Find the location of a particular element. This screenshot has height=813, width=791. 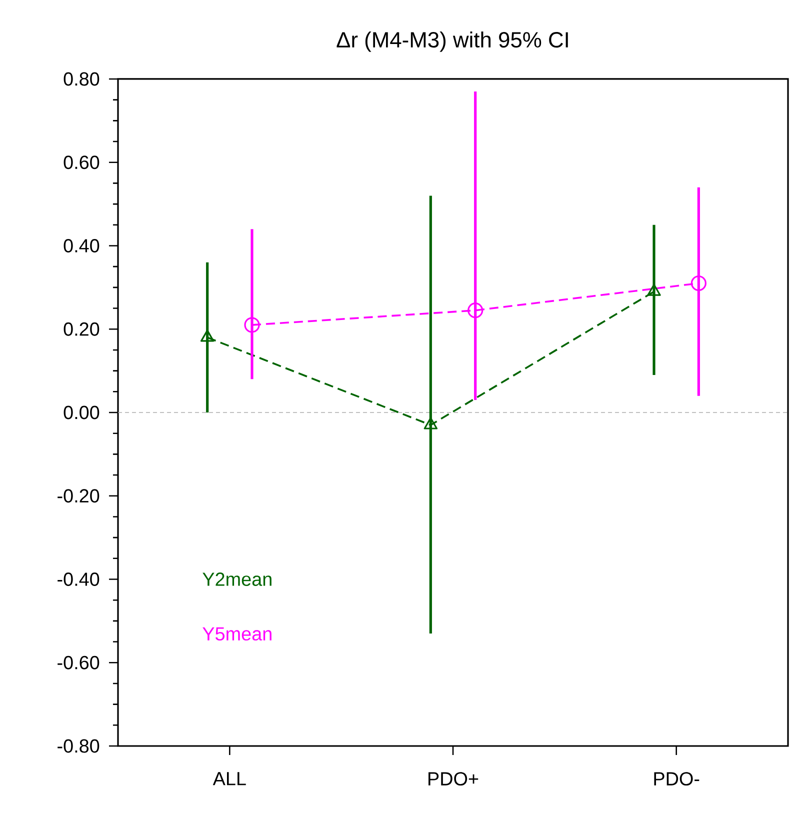

y-tick-label: 0.20 is located at coordinates (82, 329).